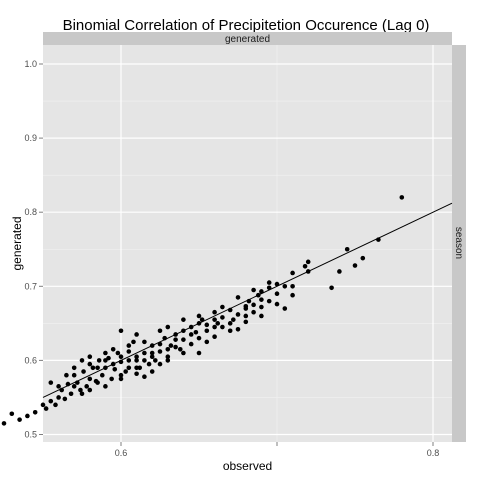 The height and width of the screenshot is (480, 480). I want to click on y-axis-title: generated, so click(17, 243).